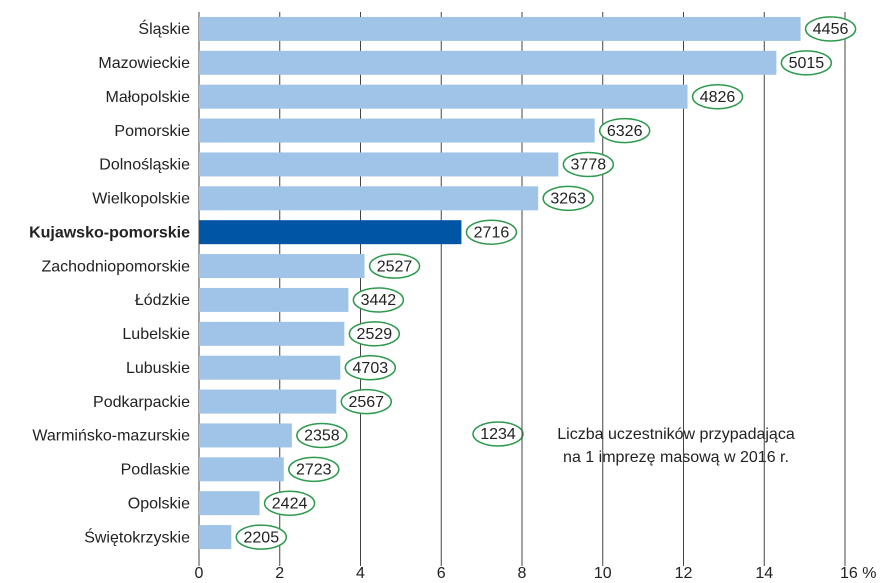 This screenshot has height=583, width=882. I want to click on y-tick-label: Podlaskie, so click(155, 470).